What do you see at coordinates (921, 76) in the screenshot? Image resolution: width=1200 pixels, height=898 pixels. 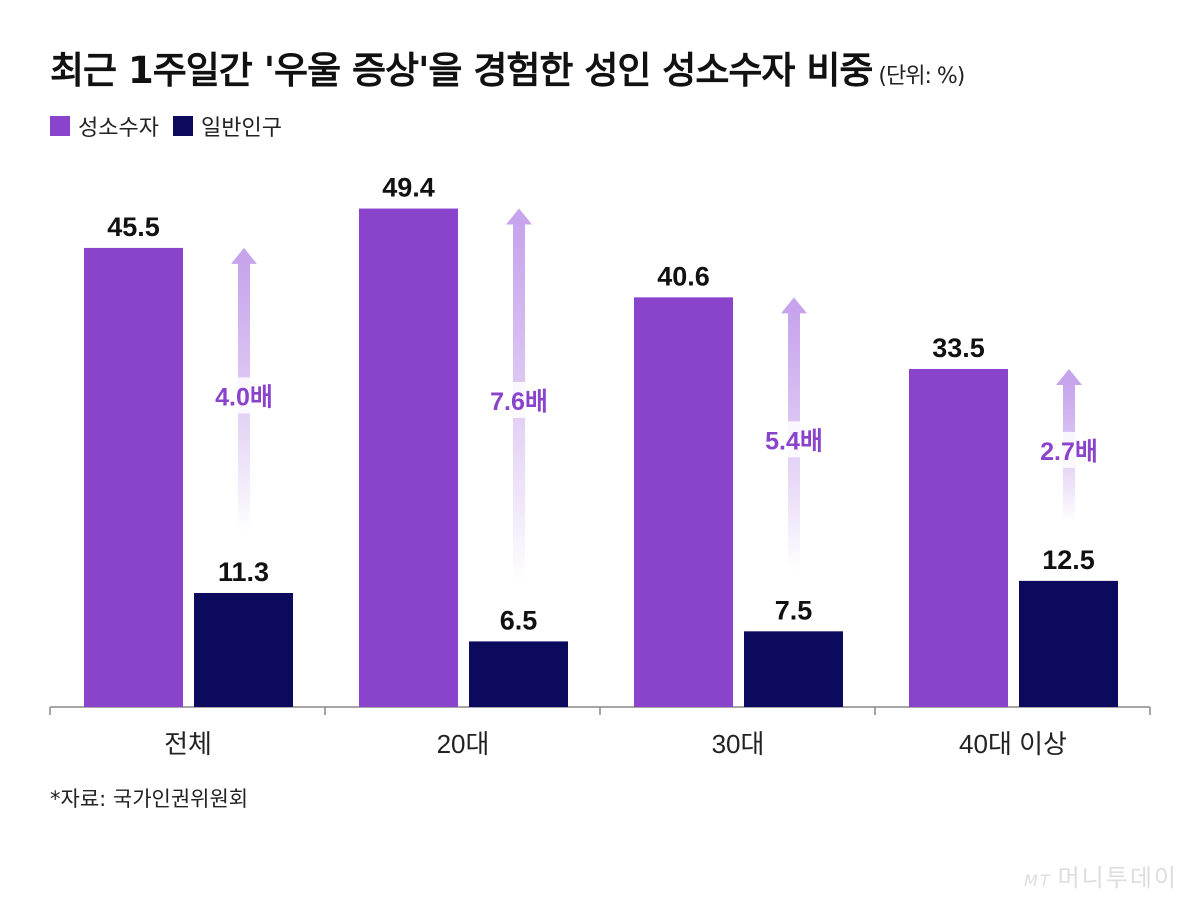 I see `unit-label: (단위: %)` at bounding box center [921, 76].